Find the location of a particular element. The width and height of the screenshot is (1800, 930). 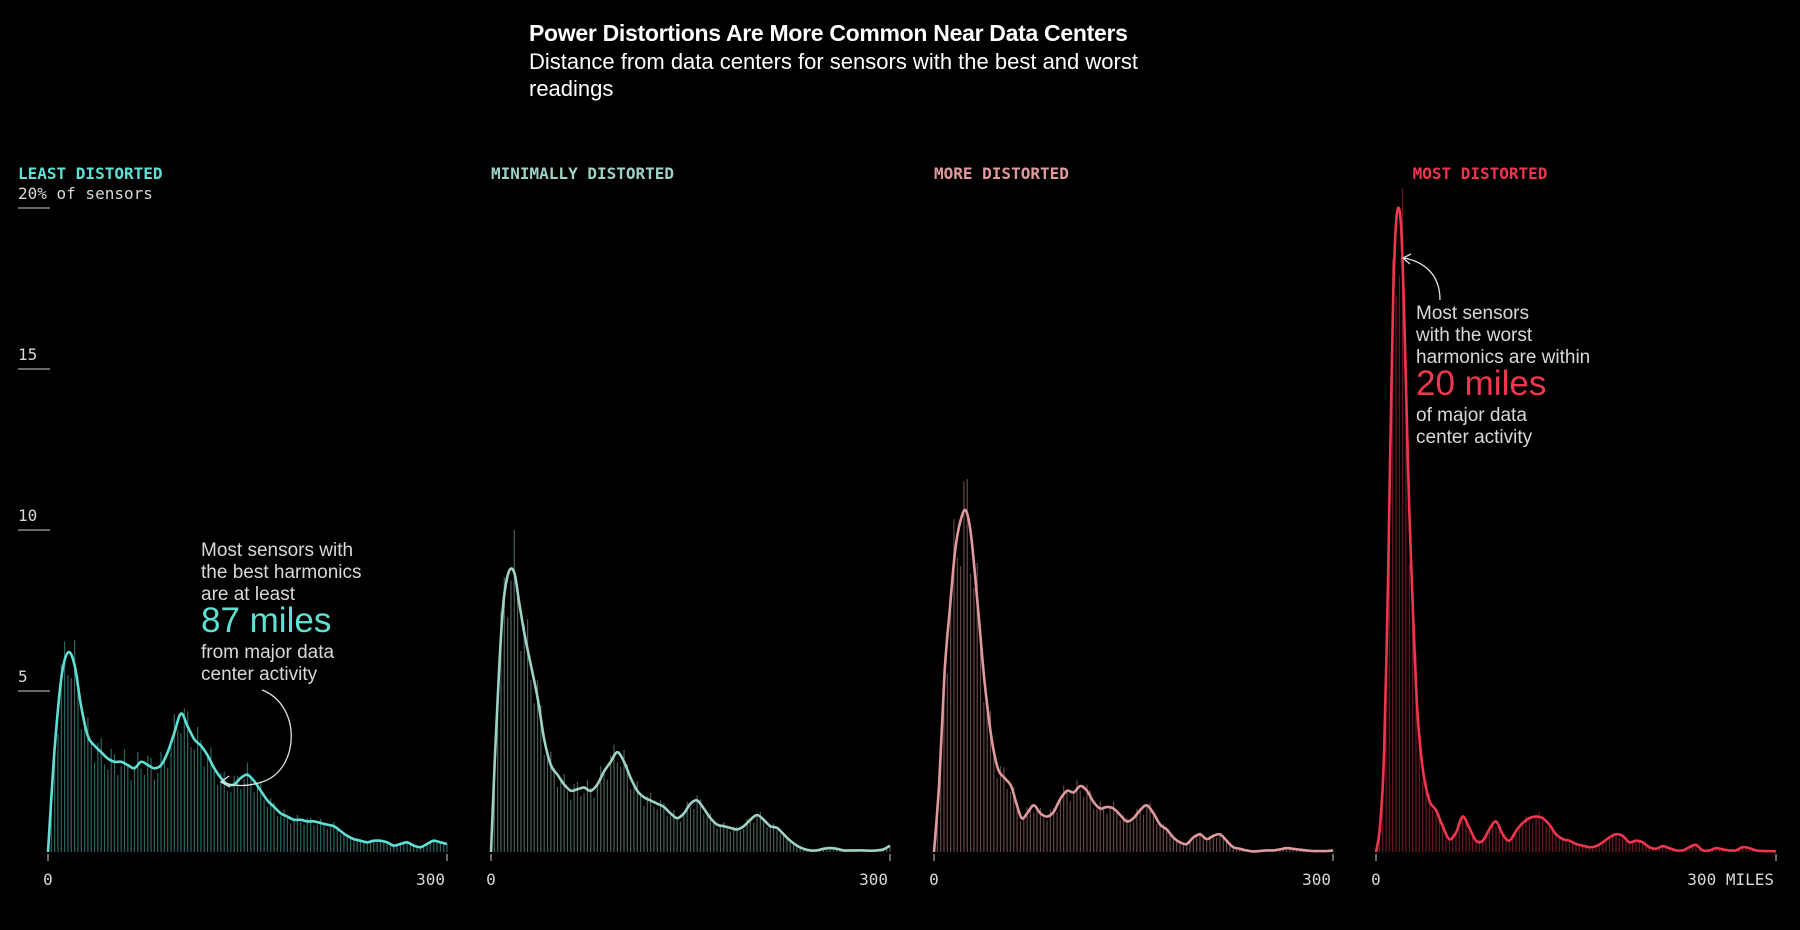

panel-title: LEAST DISTORTED is located at coordinates (90, 173).